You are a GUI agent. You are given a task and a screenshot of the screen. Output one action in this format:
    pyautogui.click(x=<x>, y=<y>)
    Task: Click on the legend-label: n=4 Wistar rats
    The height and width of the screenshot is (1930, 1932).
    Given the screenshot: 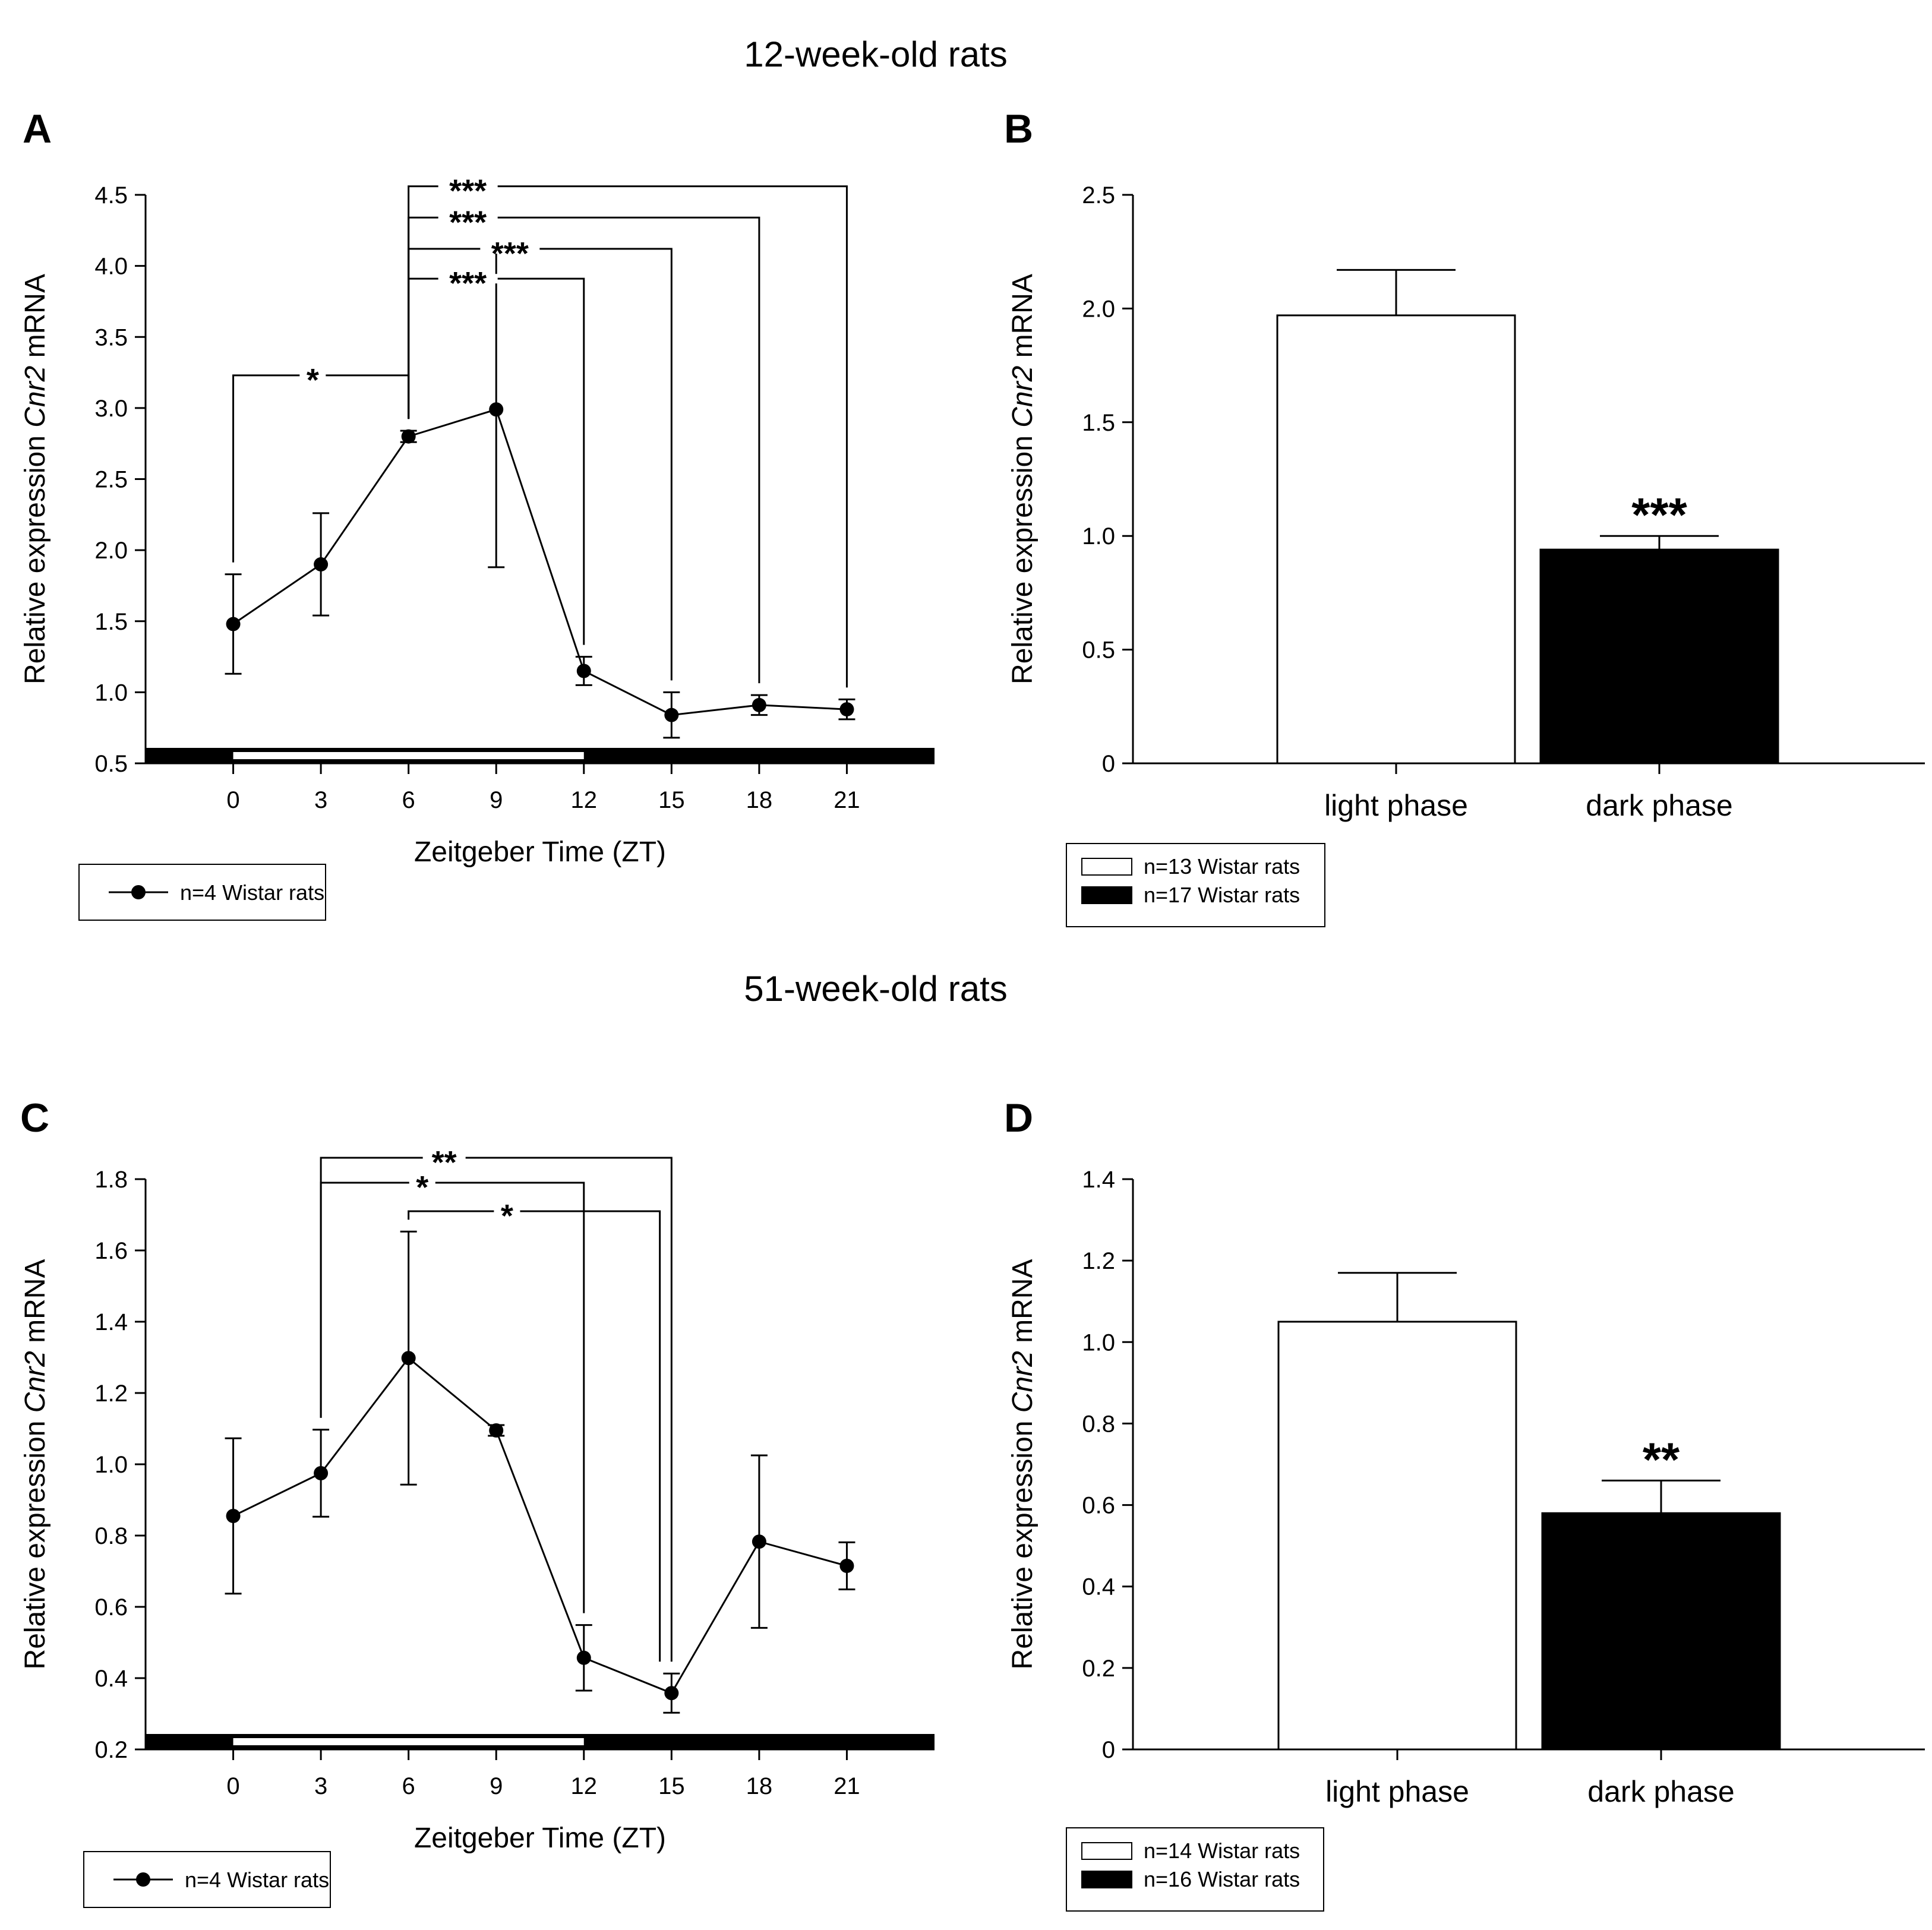 What is the action you would take?
    pyautogui.click(x=252, y=892)
    